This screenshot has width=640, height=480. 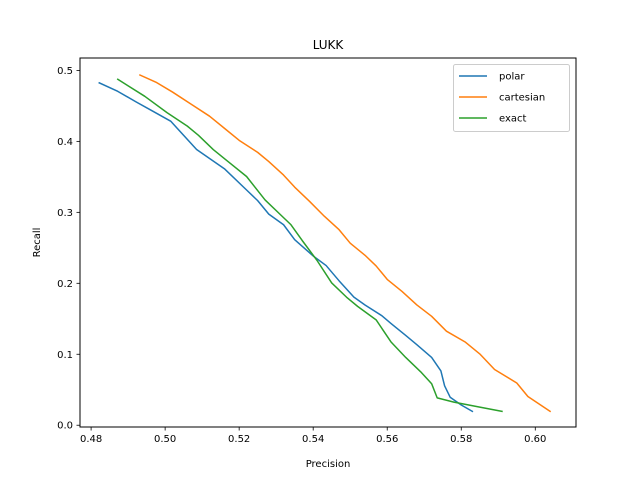 I want to click on legend-label-exact: exact, so click(x=513, y=119).